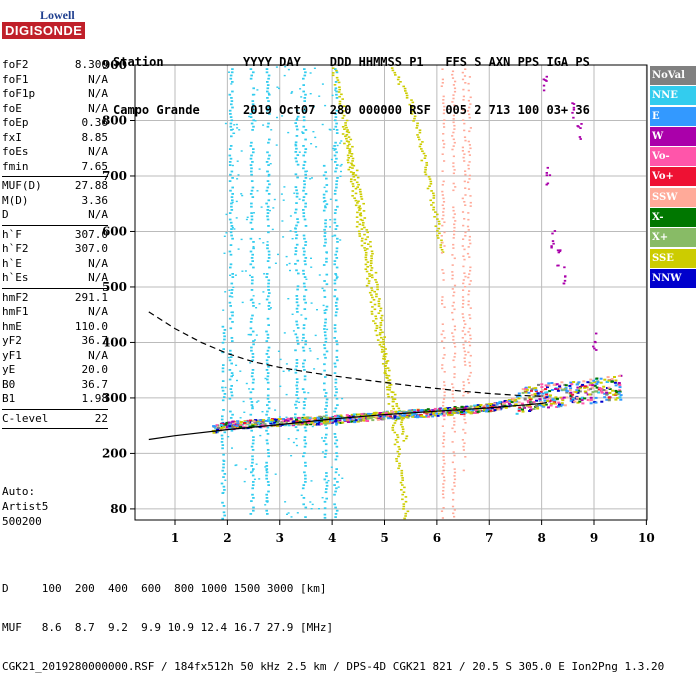 The image size is (700, 686). What do you see at coordinates (19, 491) in the screenshot?
I see `auto-label: Auto:` at bounding box center [19, 491].